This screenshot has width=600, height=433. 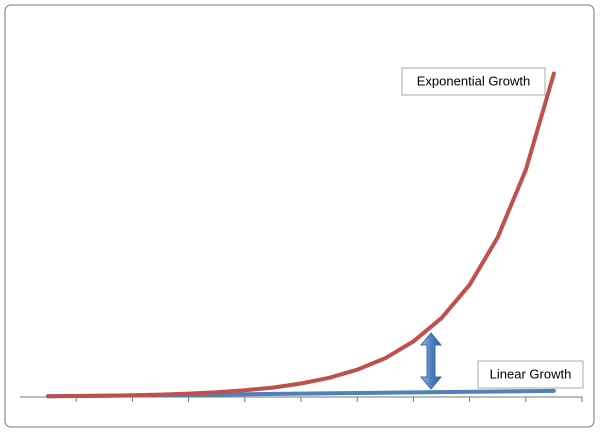 I want to click on series-label: Exponential Growth, so click(x=473, y=80).